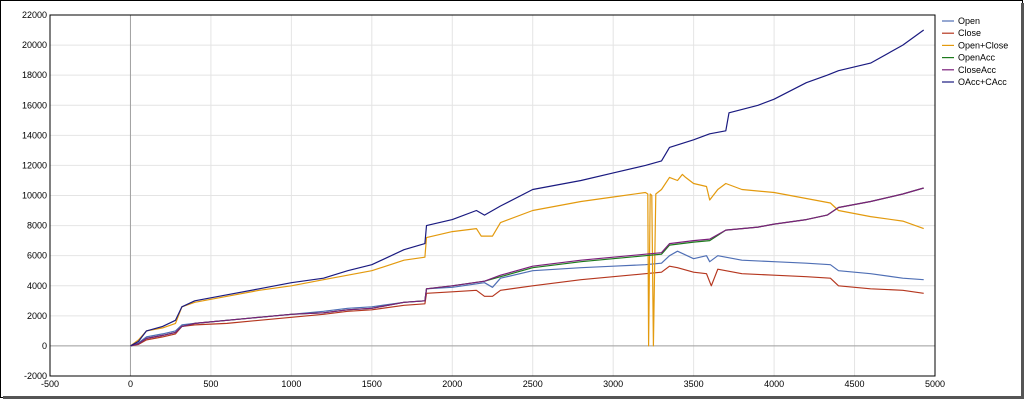 Image resolution: width=1025 pixels, height=400 pixels. What do you see at coordinates (210, 384) in the screenshot?
I see `x-tick-label: 500` at bounding box center [210, 384].